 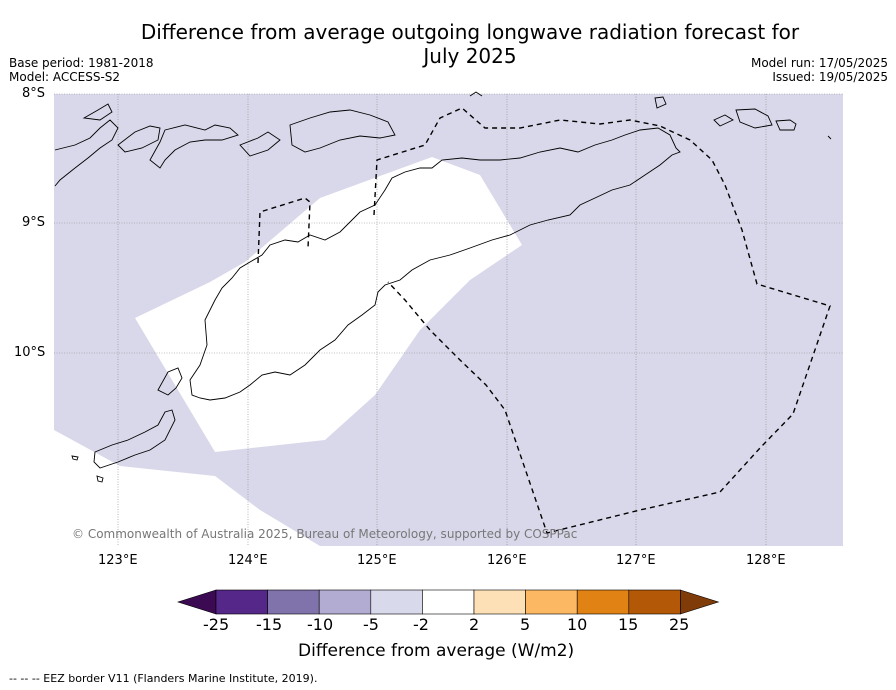 I want to click on colorbar-arrow-high, so click(x=700, y=602).